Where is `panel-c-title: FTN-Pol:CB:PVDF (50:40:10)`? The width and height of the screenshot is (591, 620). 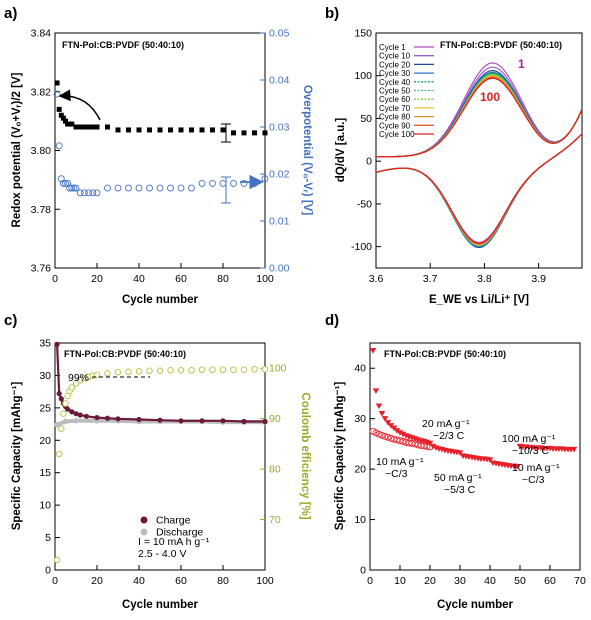 panel-c-title: FTN-Pol:CB:PVDF (50:40:10) is located at coordinates (125, 354).